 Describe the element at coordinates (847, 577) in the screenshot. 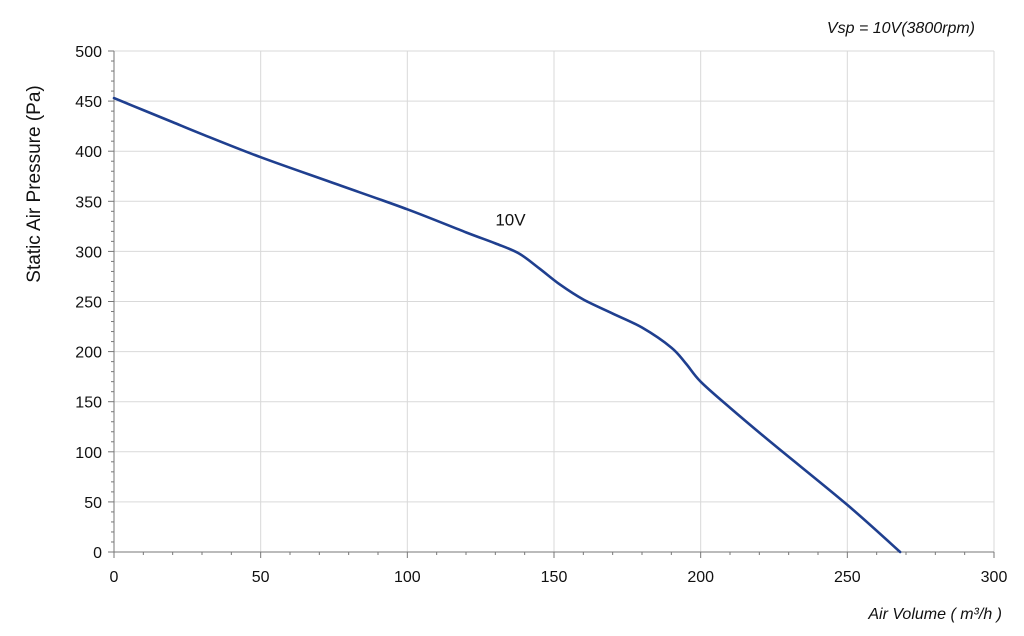

I see `x-tick-label: 250` at that location.